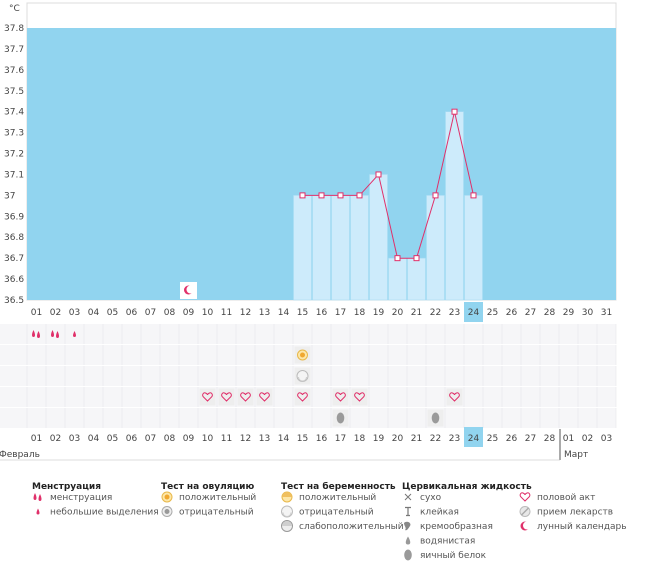 The width and height of the screenshot is (655, 587). Describe the element at coordinates (9, 196) in the screenshot. I see `y-tick-label: 37` at that location.